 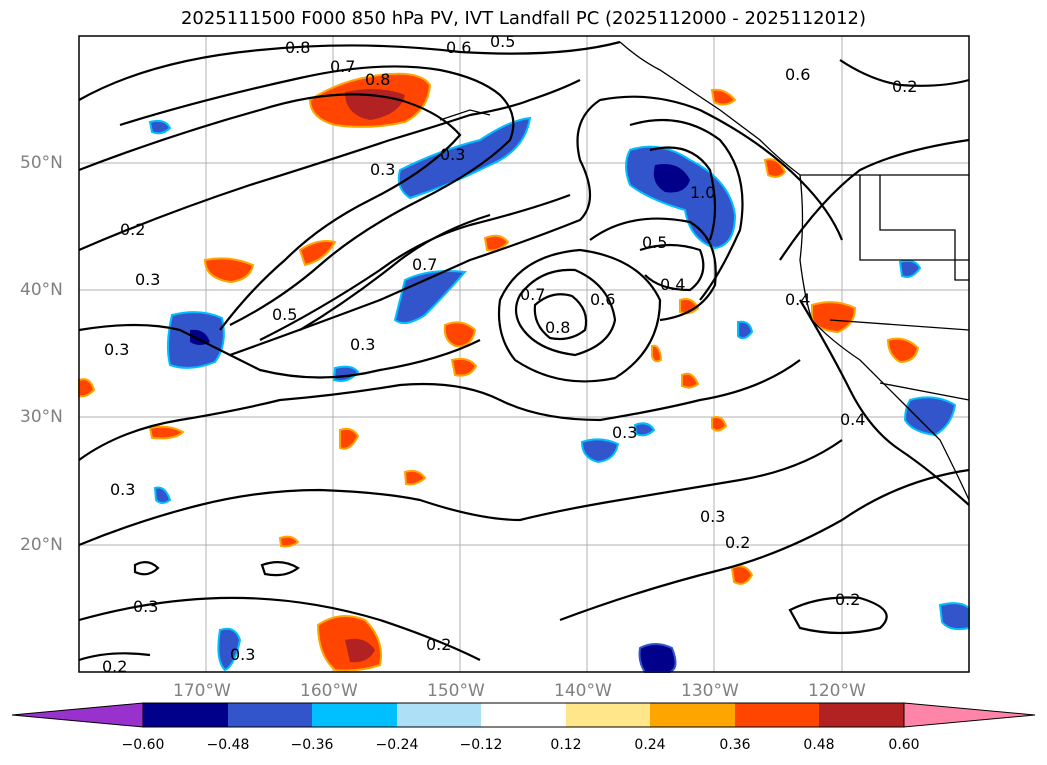 What do you see at coordinates (41, 290) in the screenshot?
I see `lat-label: 40°N` at bounding box center [41, 290].